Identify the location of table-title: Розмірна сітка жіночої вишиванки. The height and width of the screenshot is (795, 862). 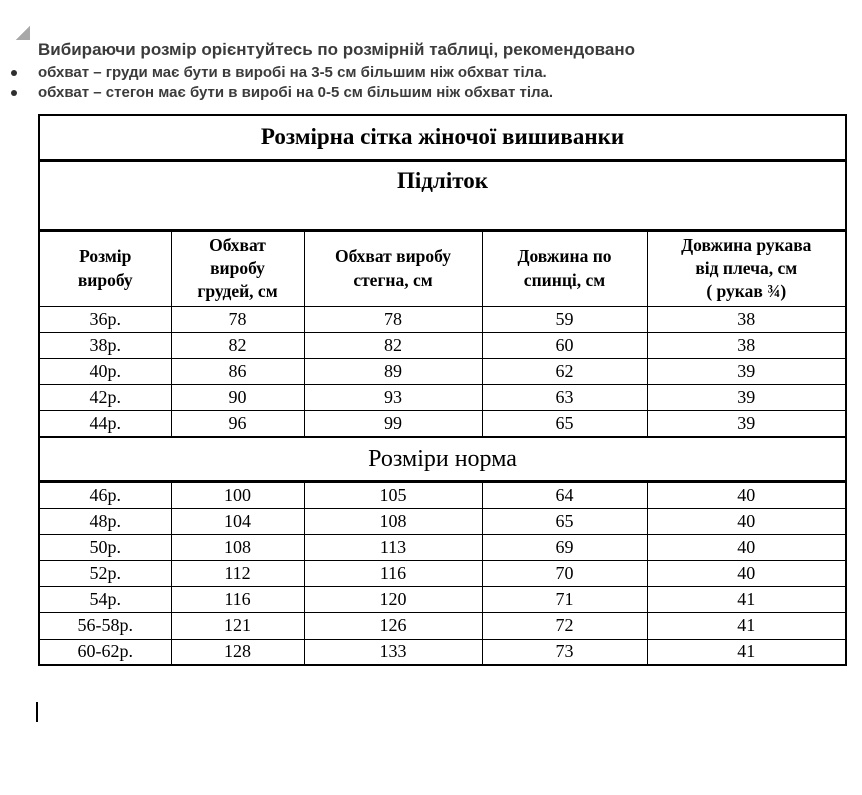
(442, 138).